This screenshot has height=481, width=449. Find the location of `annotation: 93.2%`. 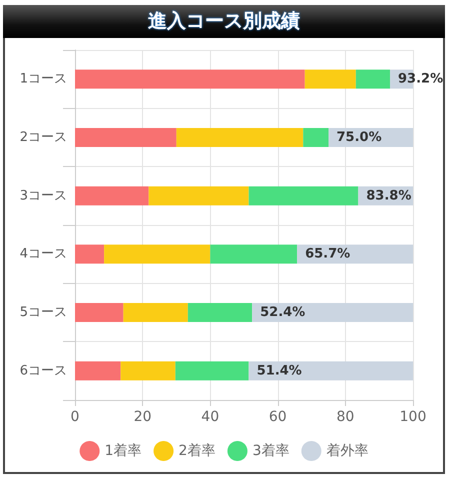

annotation: 93.2% is located at coordinates (421, 79).